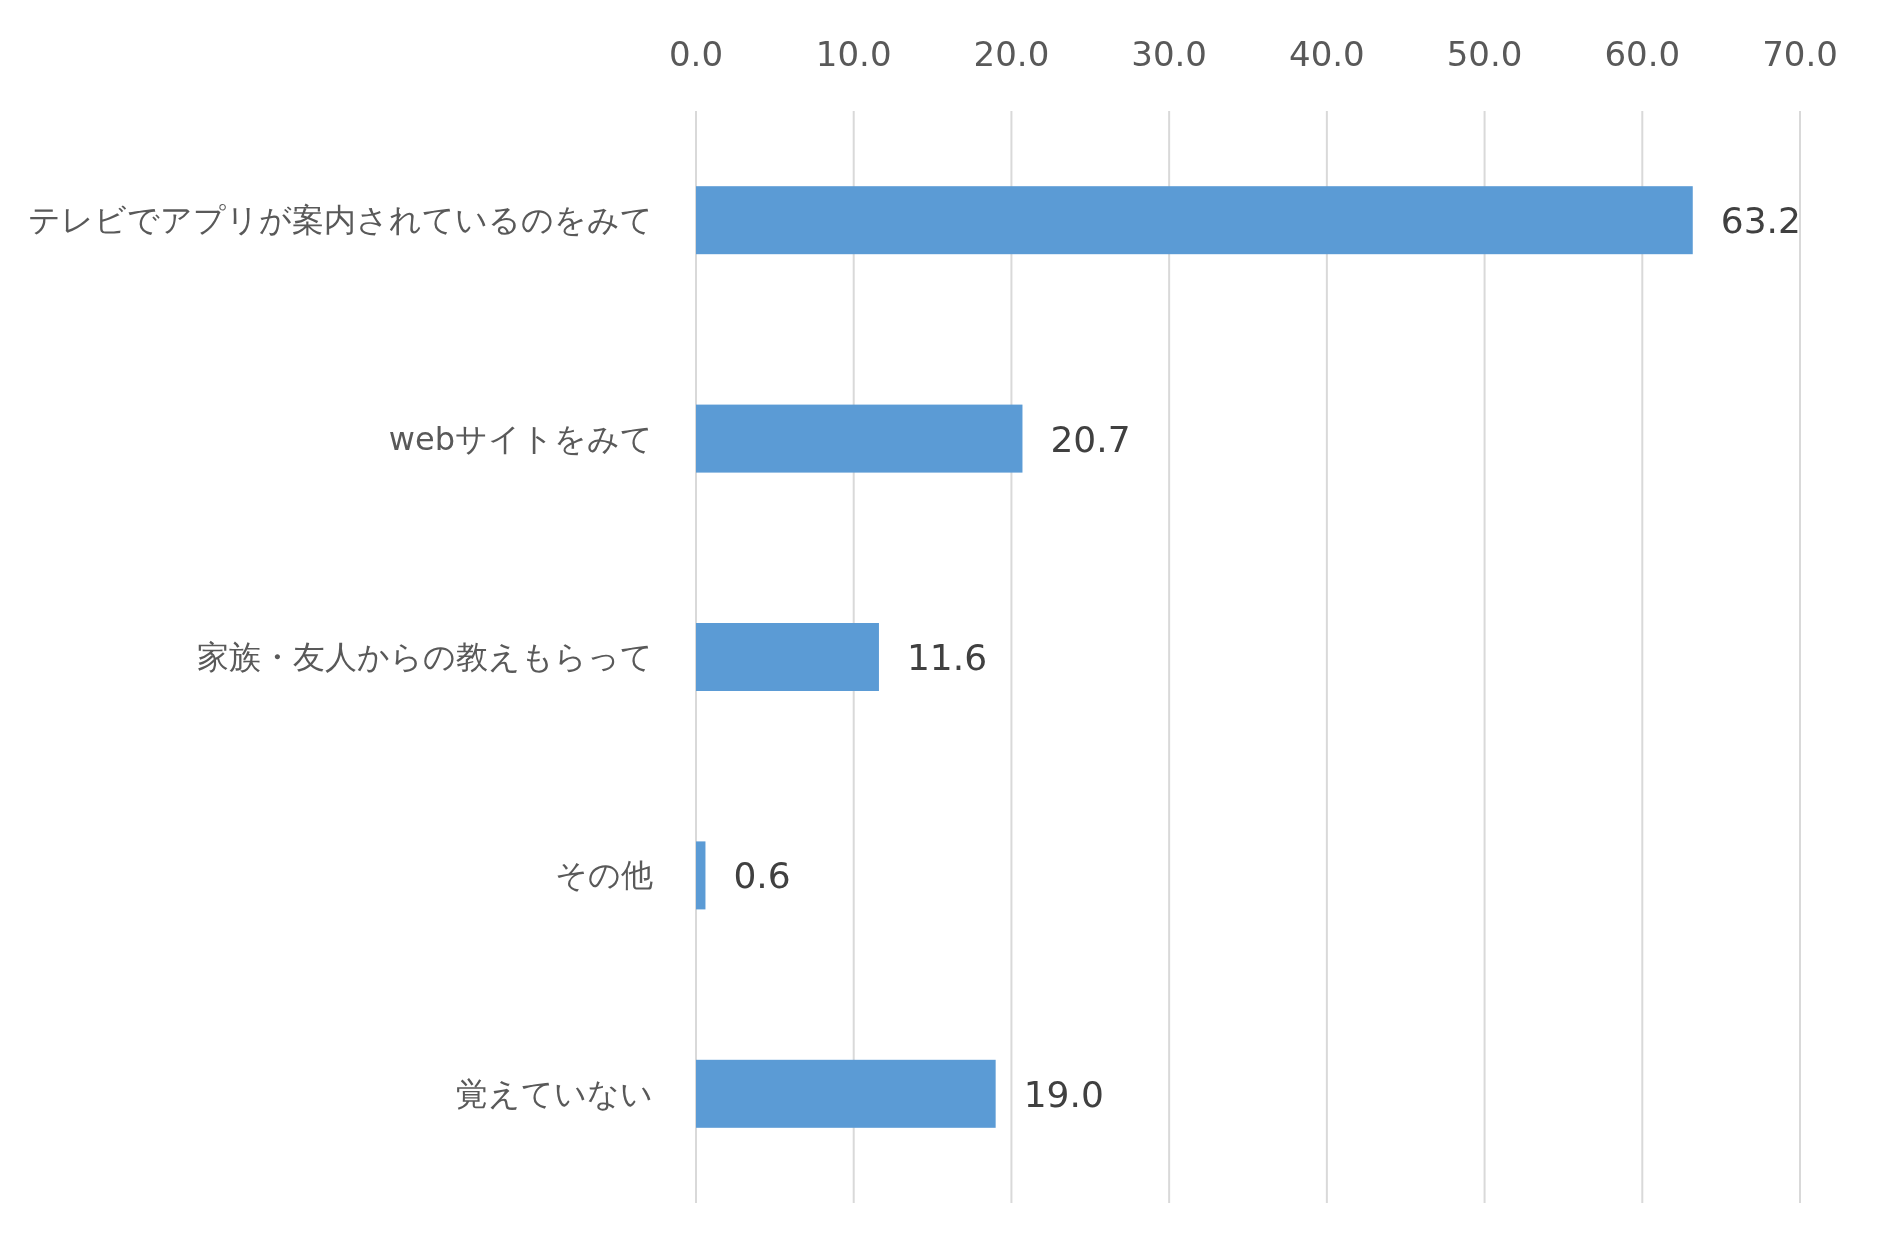  Describe the element at coordinates (425, 657) in the screenshot. I see `y-tick-label: 家族・友人からの教えもらって` at that location.